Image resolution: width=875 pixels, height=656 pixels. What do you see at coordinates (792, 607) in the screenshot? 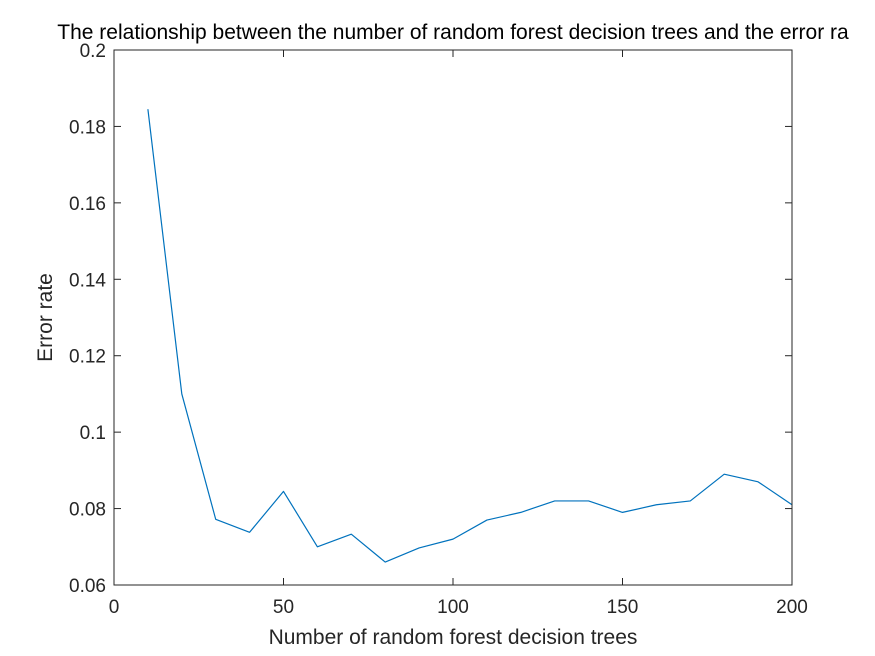
I see `x-tick-label: 200` at bounding box center [792, 607].